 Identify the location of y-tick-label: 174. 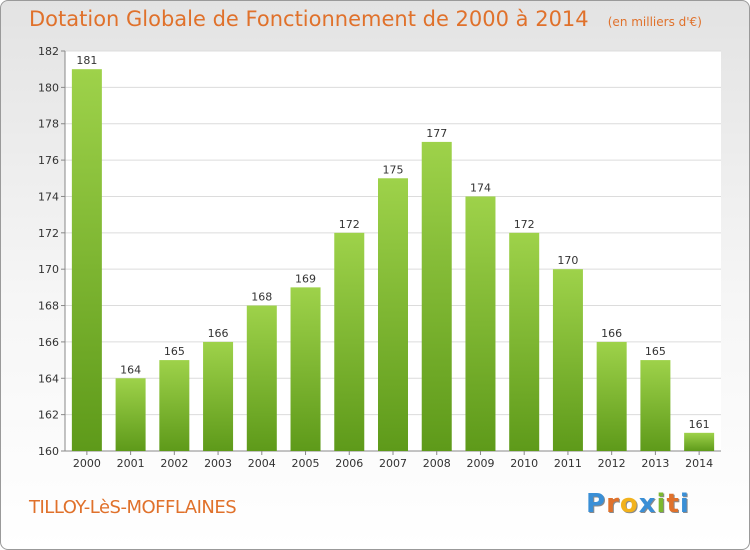
(48, 196).